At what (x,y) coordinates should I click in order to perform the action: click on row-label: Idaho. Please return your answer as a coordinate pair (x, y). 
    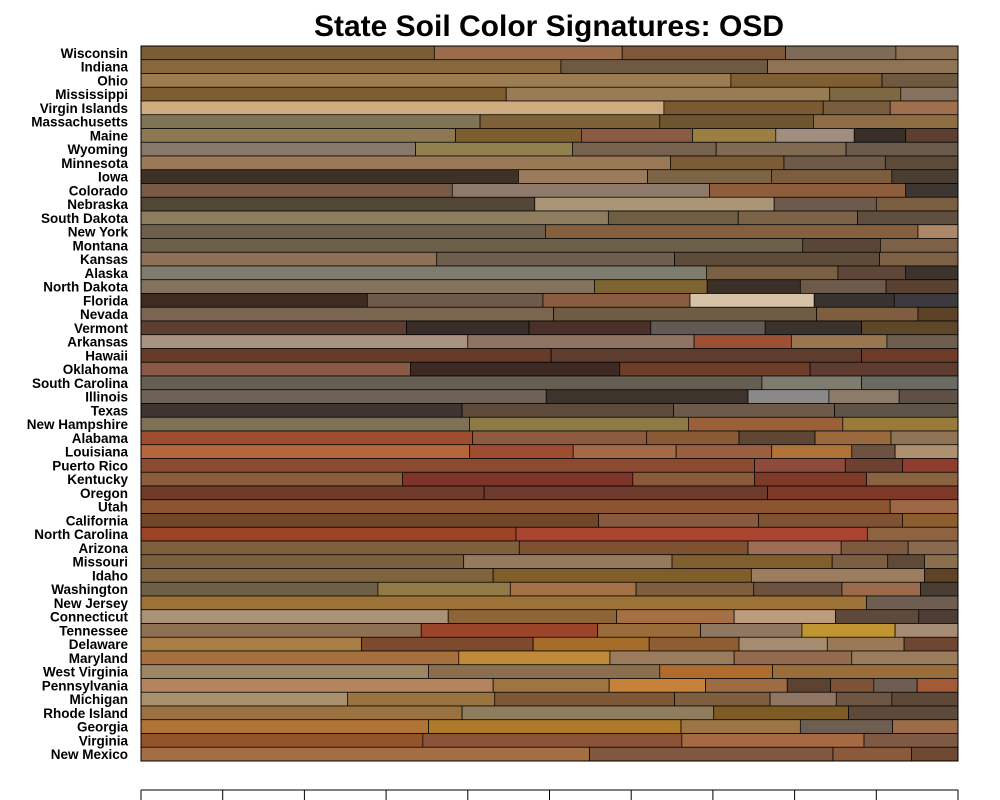
    Looking at the image, I should click on (110, 575).